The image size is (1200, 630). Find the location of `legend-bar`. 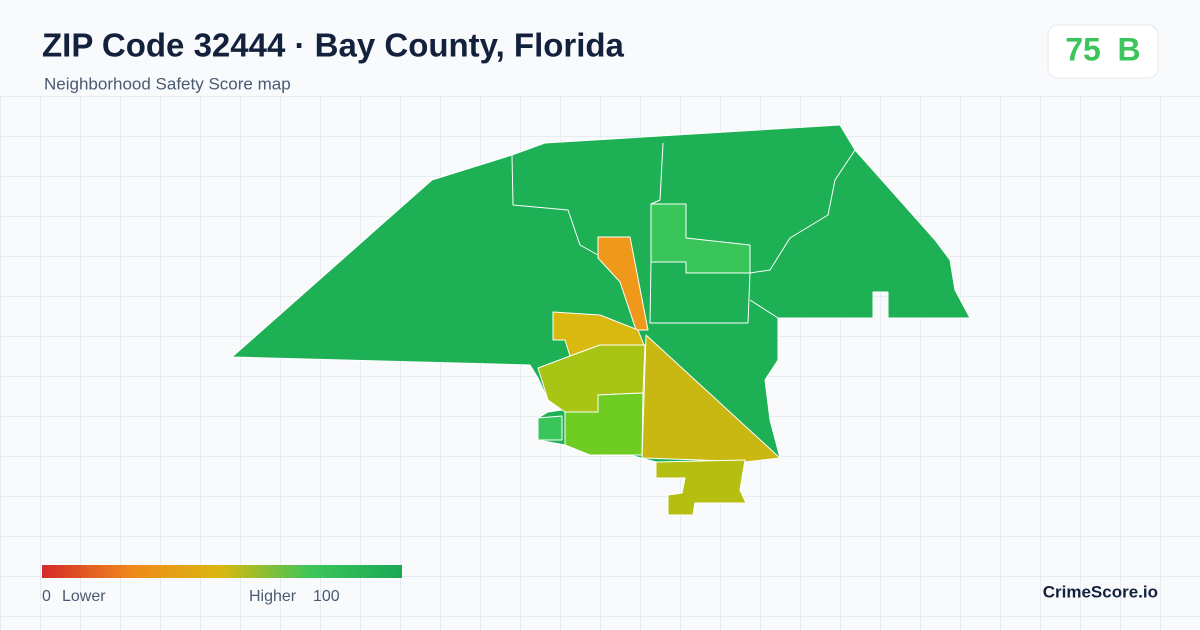

legend-bar is located at coordinates (222, 571).